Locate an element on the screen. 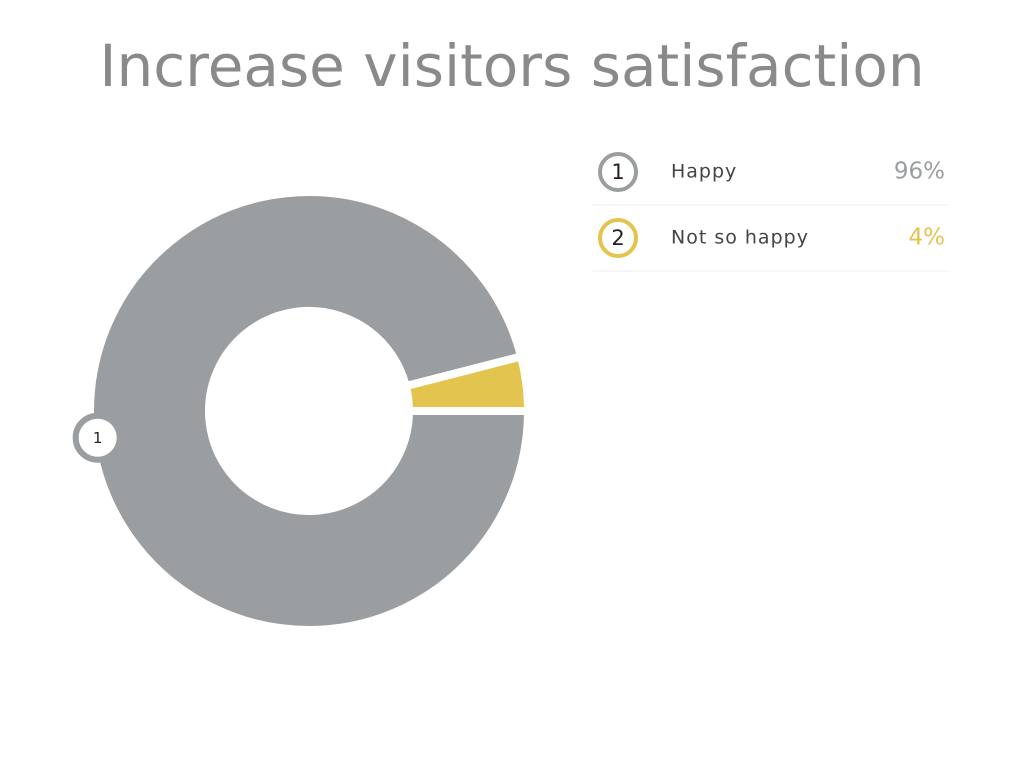 The height and width of the screenshot is (772, 1024). slice-marker is located at coordinates (97, 437).